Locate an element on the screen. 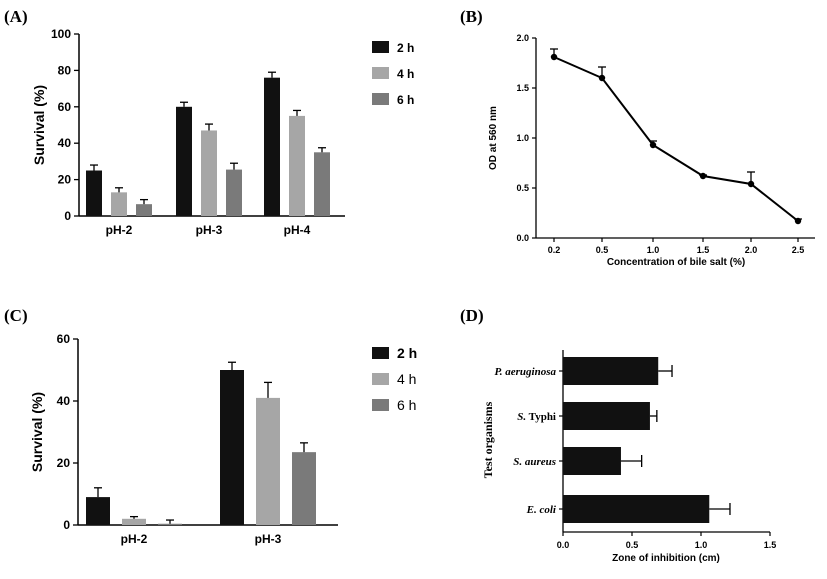  y-tick-label: 2.0 is located at coordinates (522, 38).